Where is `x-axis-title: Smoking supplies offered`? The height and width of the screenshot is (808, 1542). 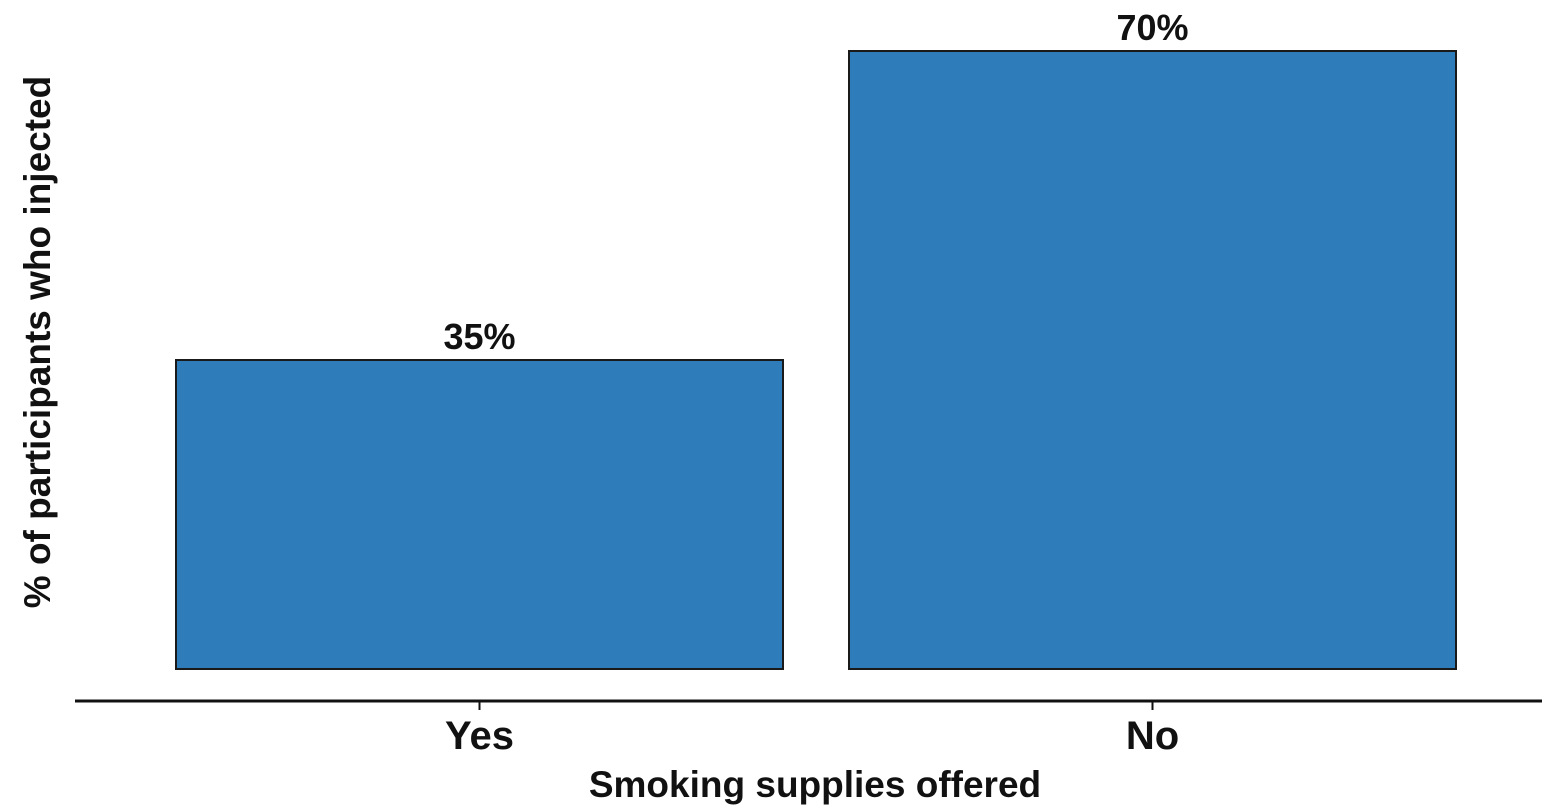 x-axis-title: Smoking supplies offered is located at coordinates (815, 784).